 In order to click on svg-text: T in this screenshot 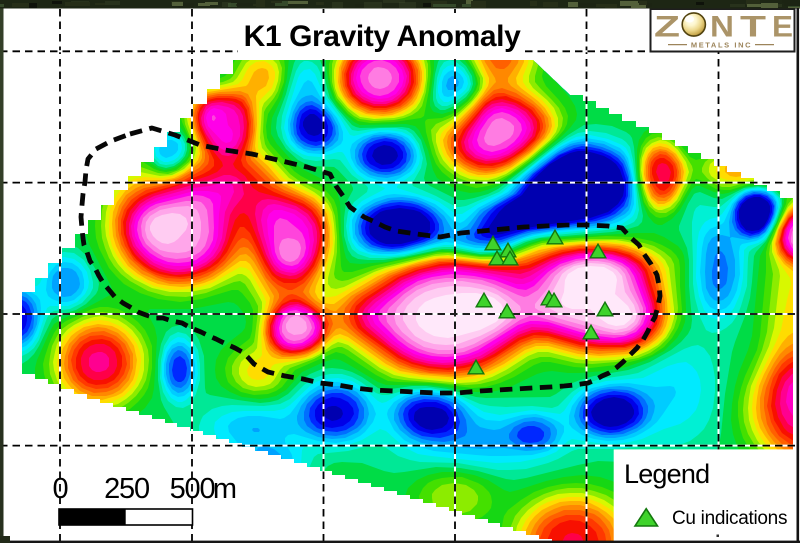, I will do `click(753, 27)`.